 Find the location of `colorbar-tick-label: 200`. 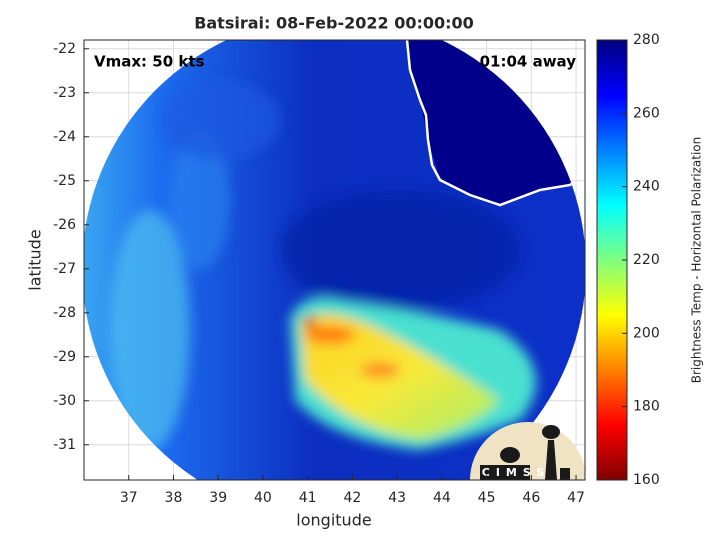

colorbar-tick-label: 200 is located at coordinates (646, 333).